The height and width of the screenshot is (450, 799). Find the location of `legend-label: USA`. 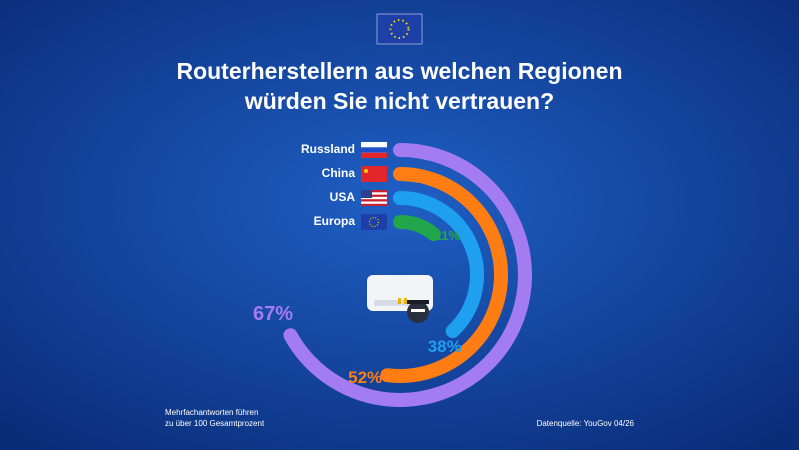

legend-label: USA is located at coordinates (343, 197).